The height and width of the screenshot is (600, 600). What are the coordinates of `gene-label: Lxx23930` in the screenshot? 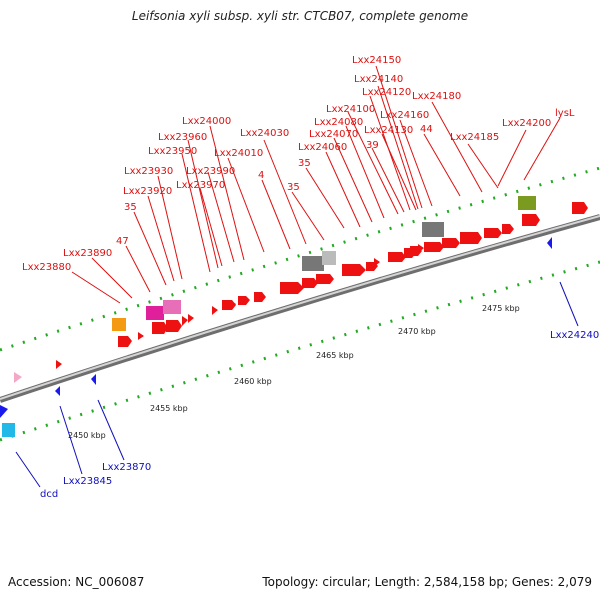 It's located at (148, 171).